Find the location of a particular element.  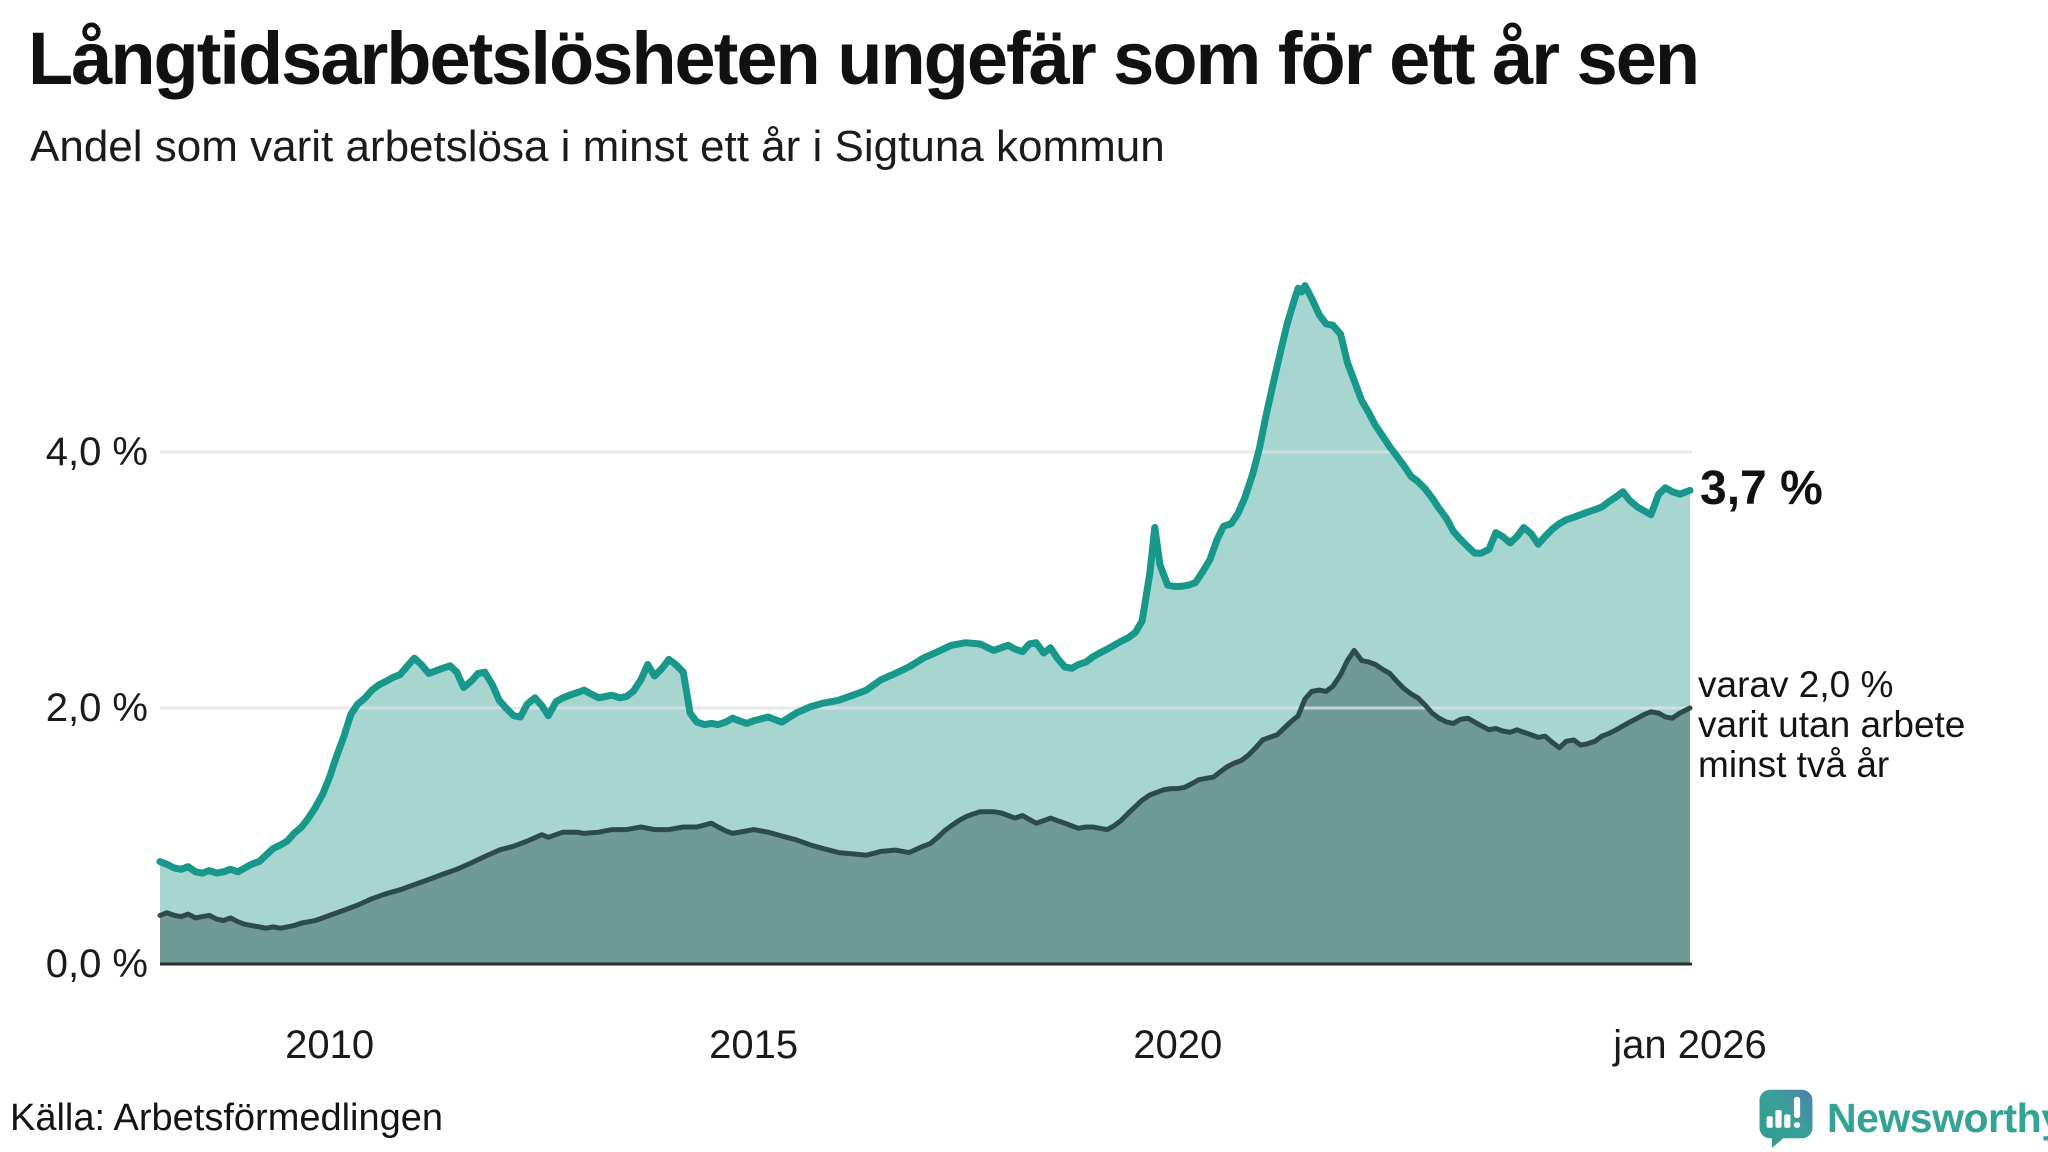

newsworthy-logo: Newsworthy is located at coordinates (1902, 1118).